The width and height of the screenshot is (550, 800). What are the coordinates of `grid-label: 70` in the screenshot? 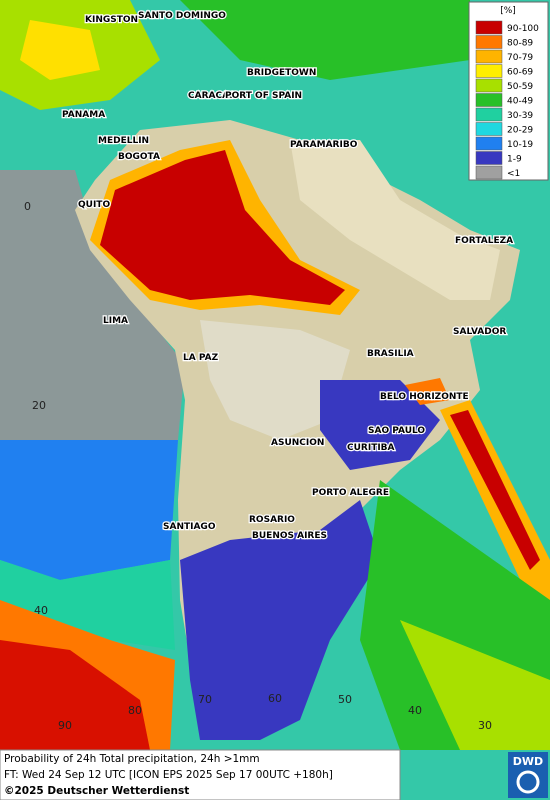 It's located at (205, 699).